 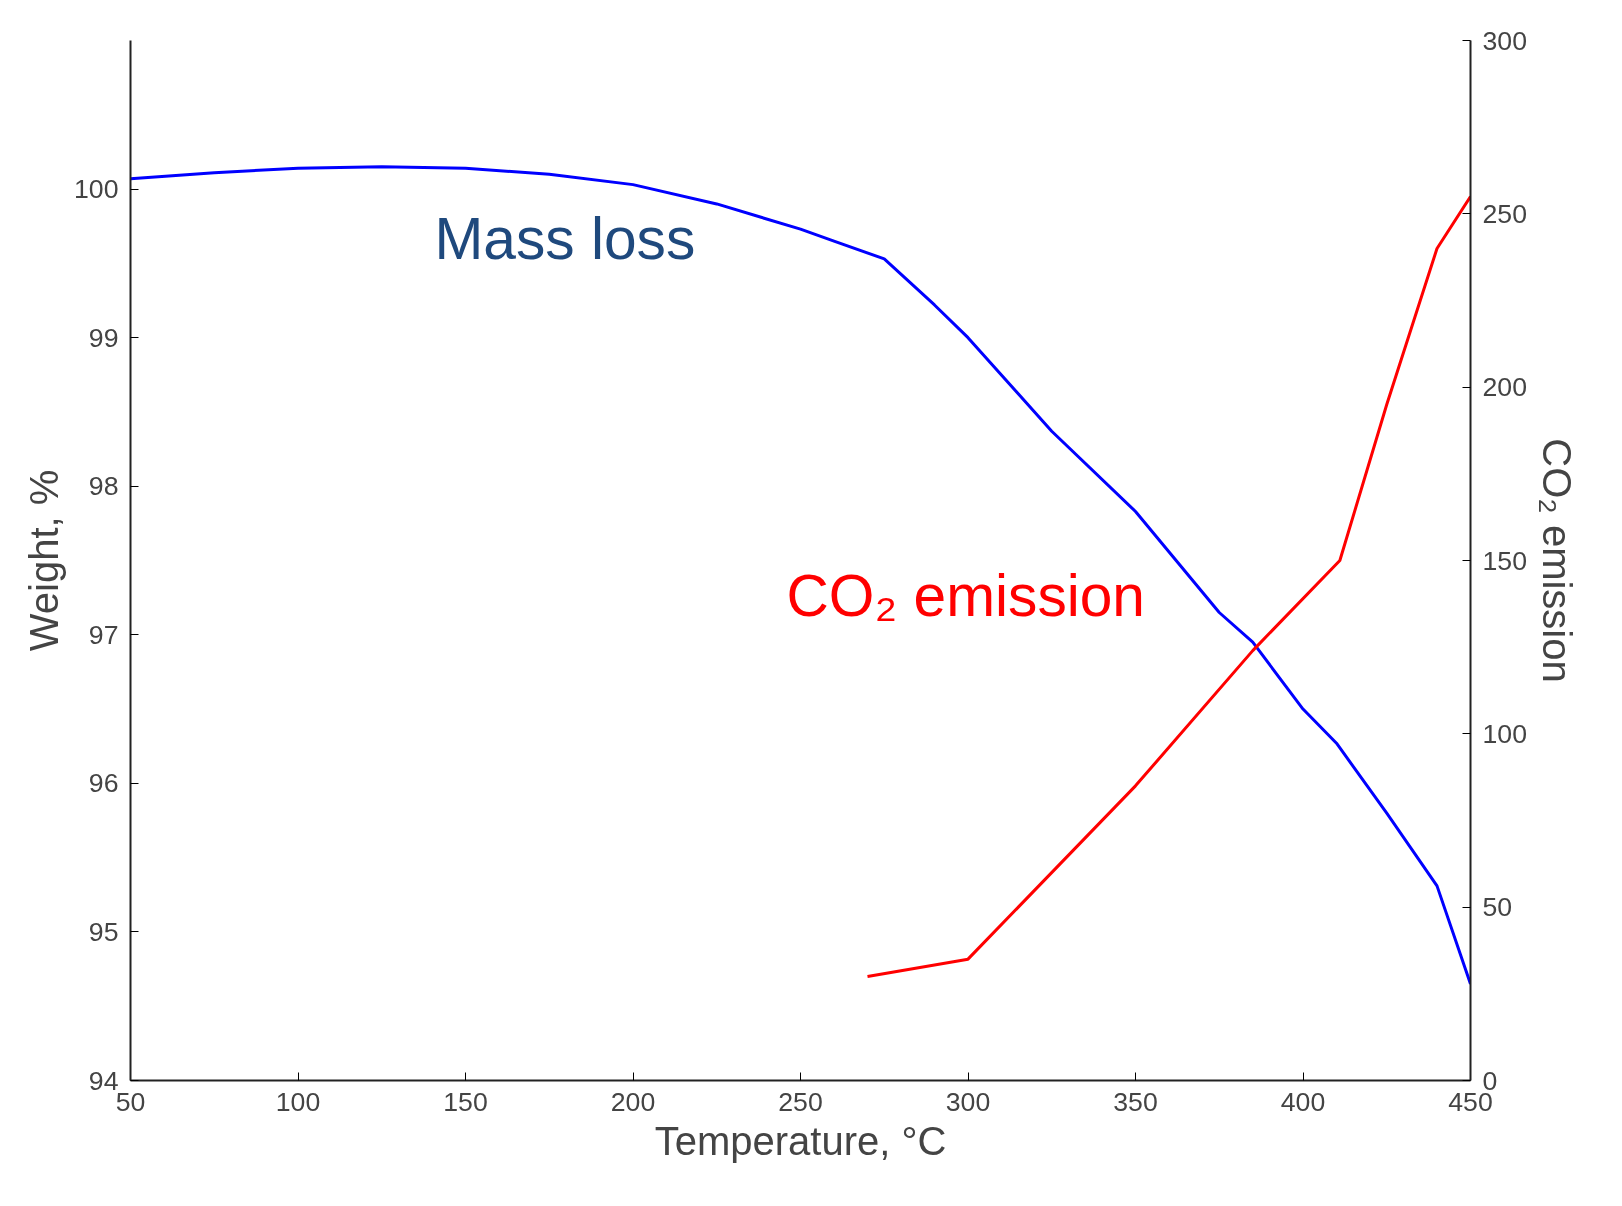 I want to click on y2-tick-label: 250, so click(x=1504, y=213).